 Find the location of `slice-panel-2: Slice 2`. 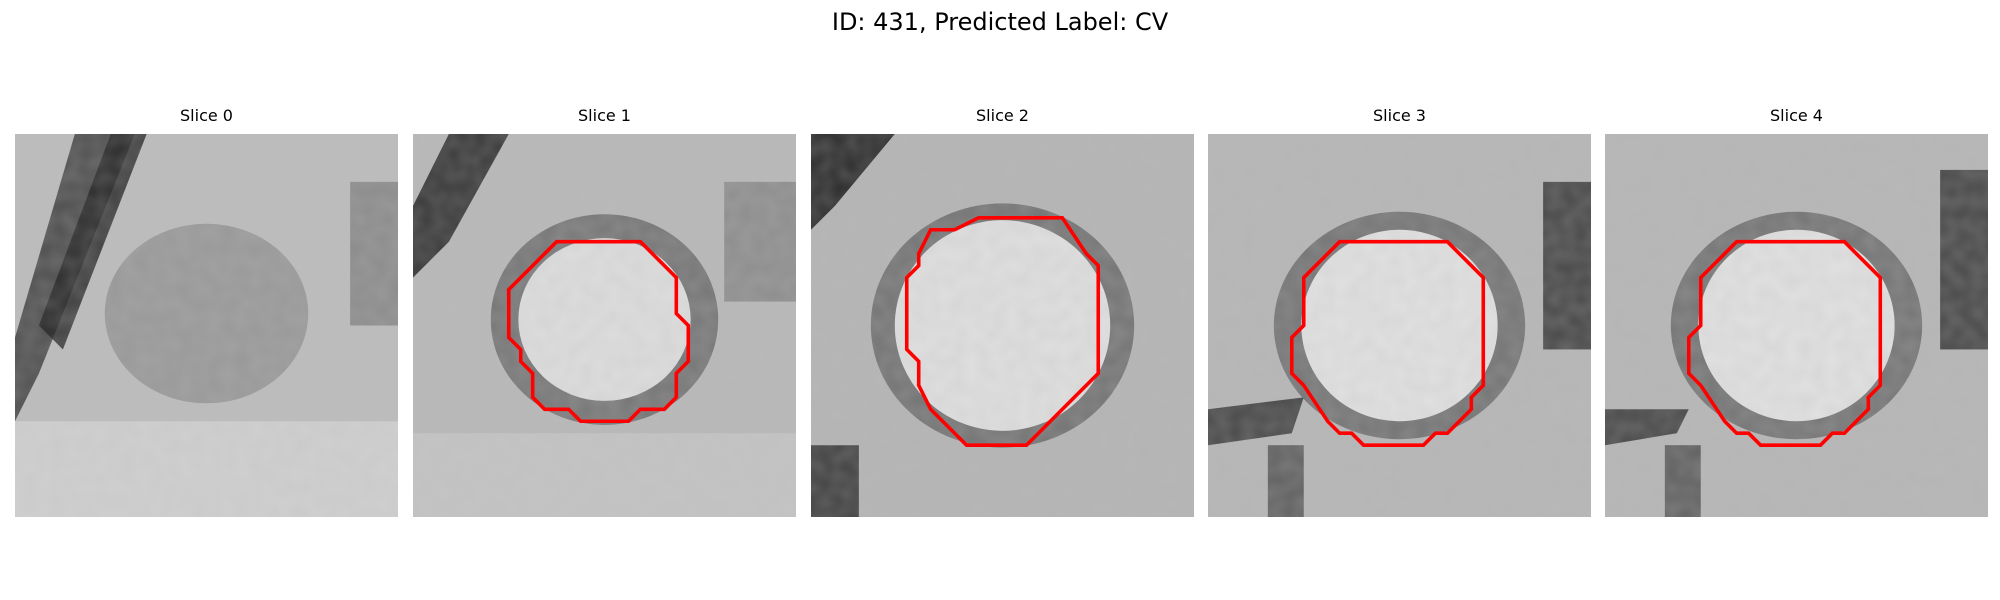

slice-panel-2: Slice 2 is located at coordinates (1002, 311).